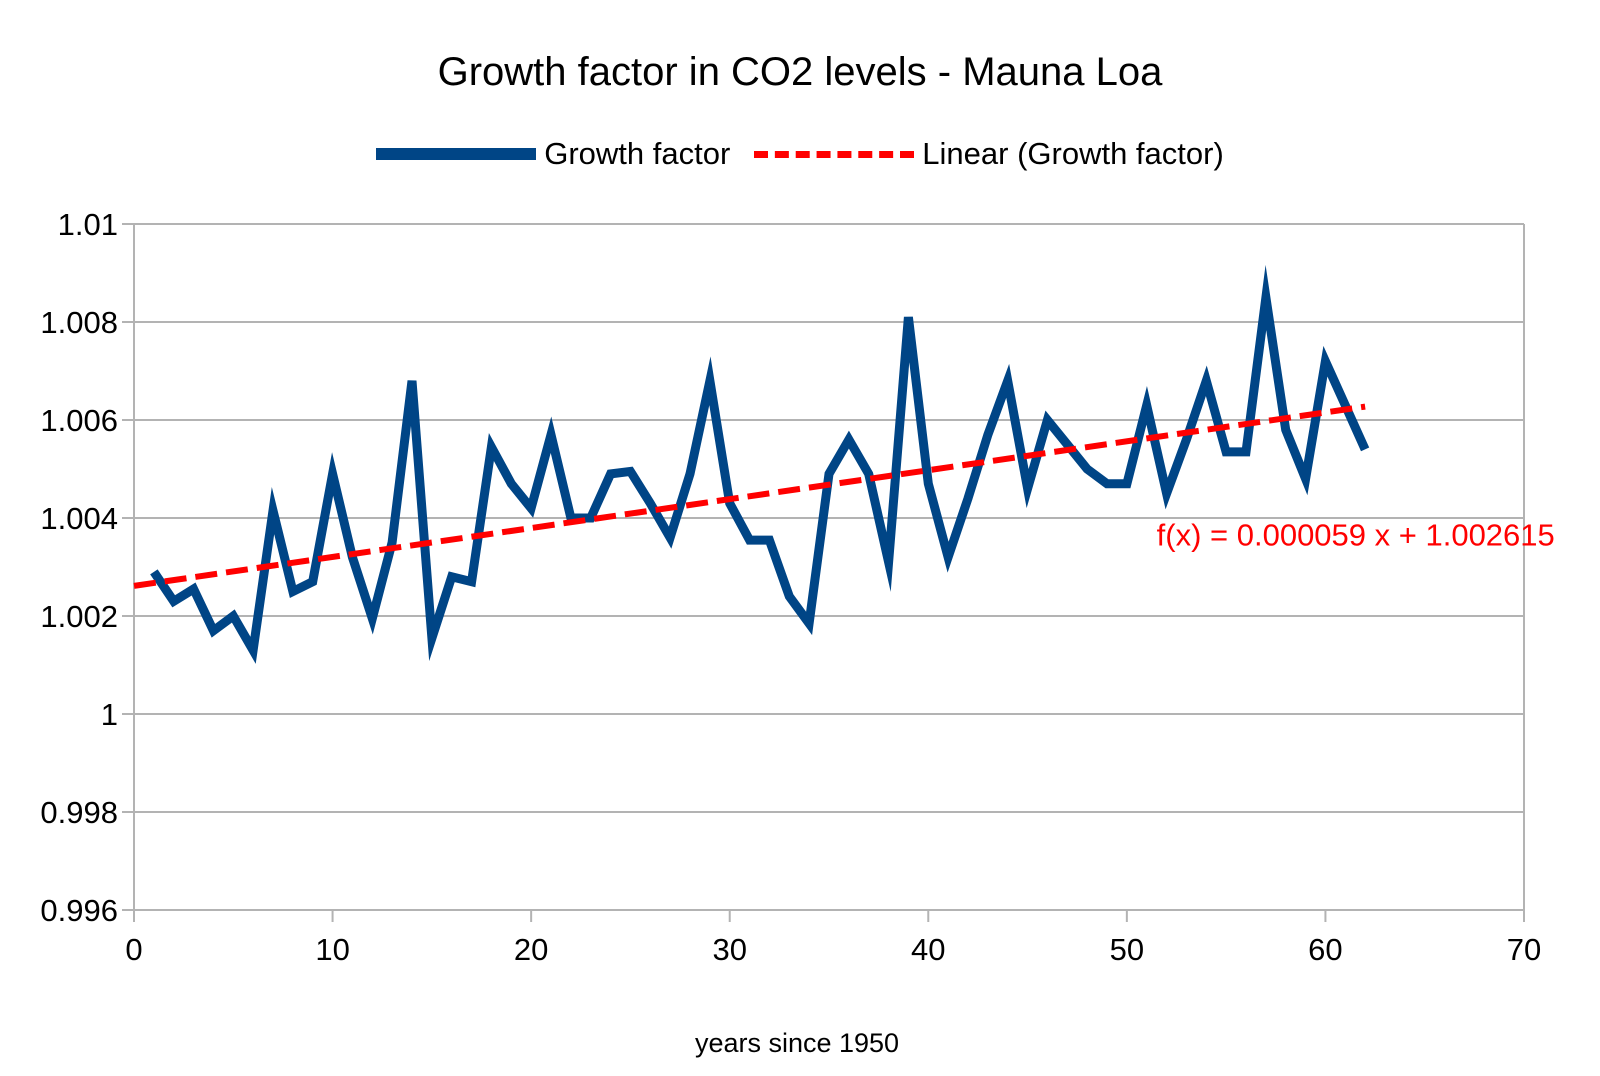 The width and height of the screenshot is (1600, 1076). I want to click on x-axis-title: years since 1950, so click(797, 1043).